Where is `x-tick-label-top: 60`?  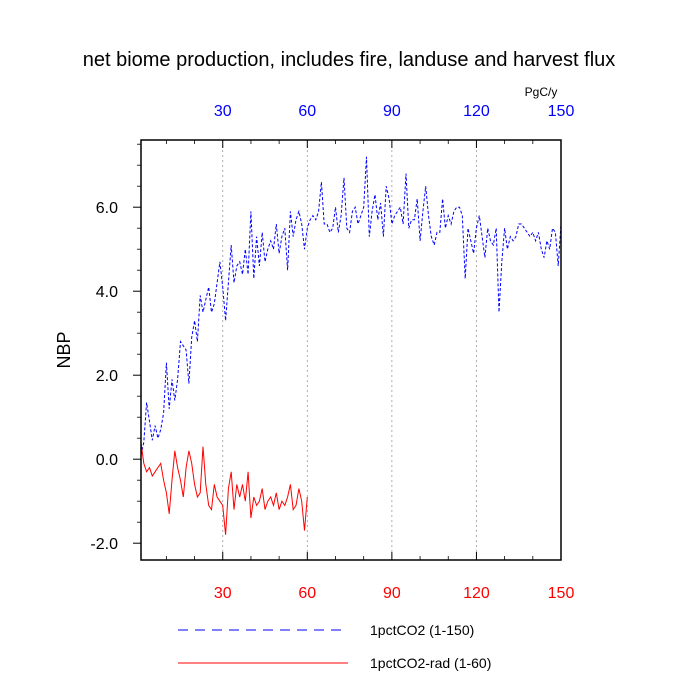 x-tick-label-top: 60 is located at coordinates (307, 111).